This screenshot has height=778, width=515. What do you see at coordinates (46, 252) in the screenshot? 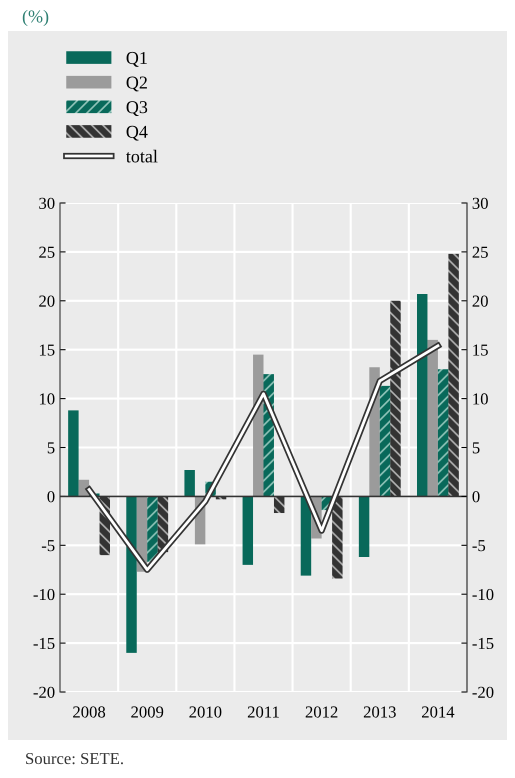
I see `y-tick-label: 25` at bounding box center [46, 252].